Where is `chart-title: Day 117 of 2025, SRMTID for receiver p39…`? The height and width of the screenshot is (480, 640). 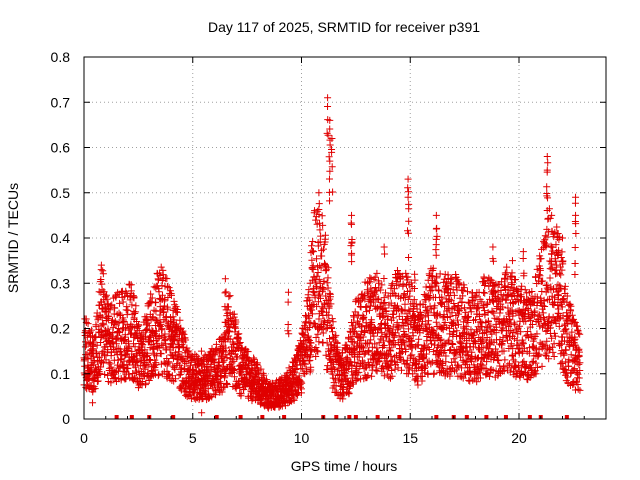 chart-title: Day 117 of 2025, SRMTID for receiver p39… is located at coordinates (344, 27).